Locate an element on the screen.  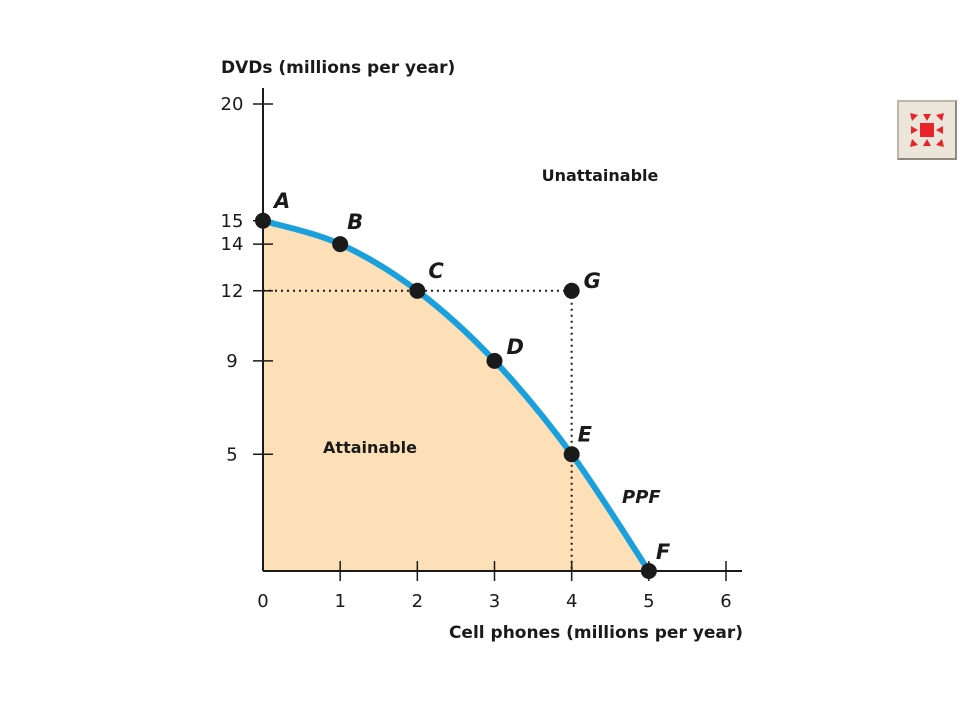
y-tick-label-20: 20 is located at coordinates (232, 104).